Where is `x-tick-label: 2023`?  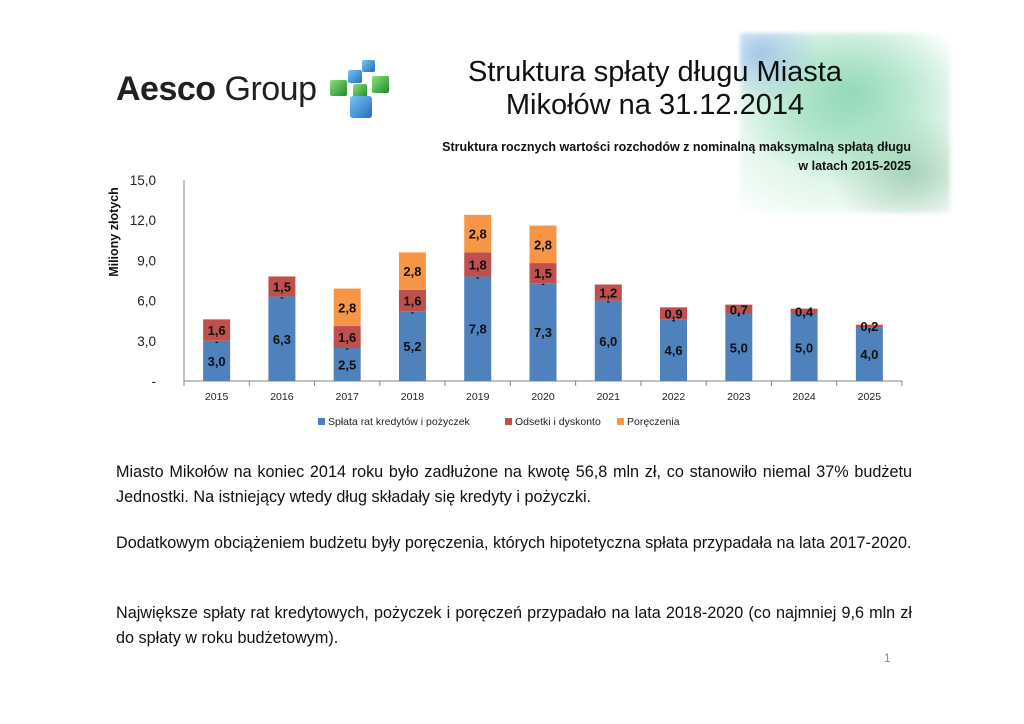 x-tick-label: 2023 is located at coordinates (739, 397).